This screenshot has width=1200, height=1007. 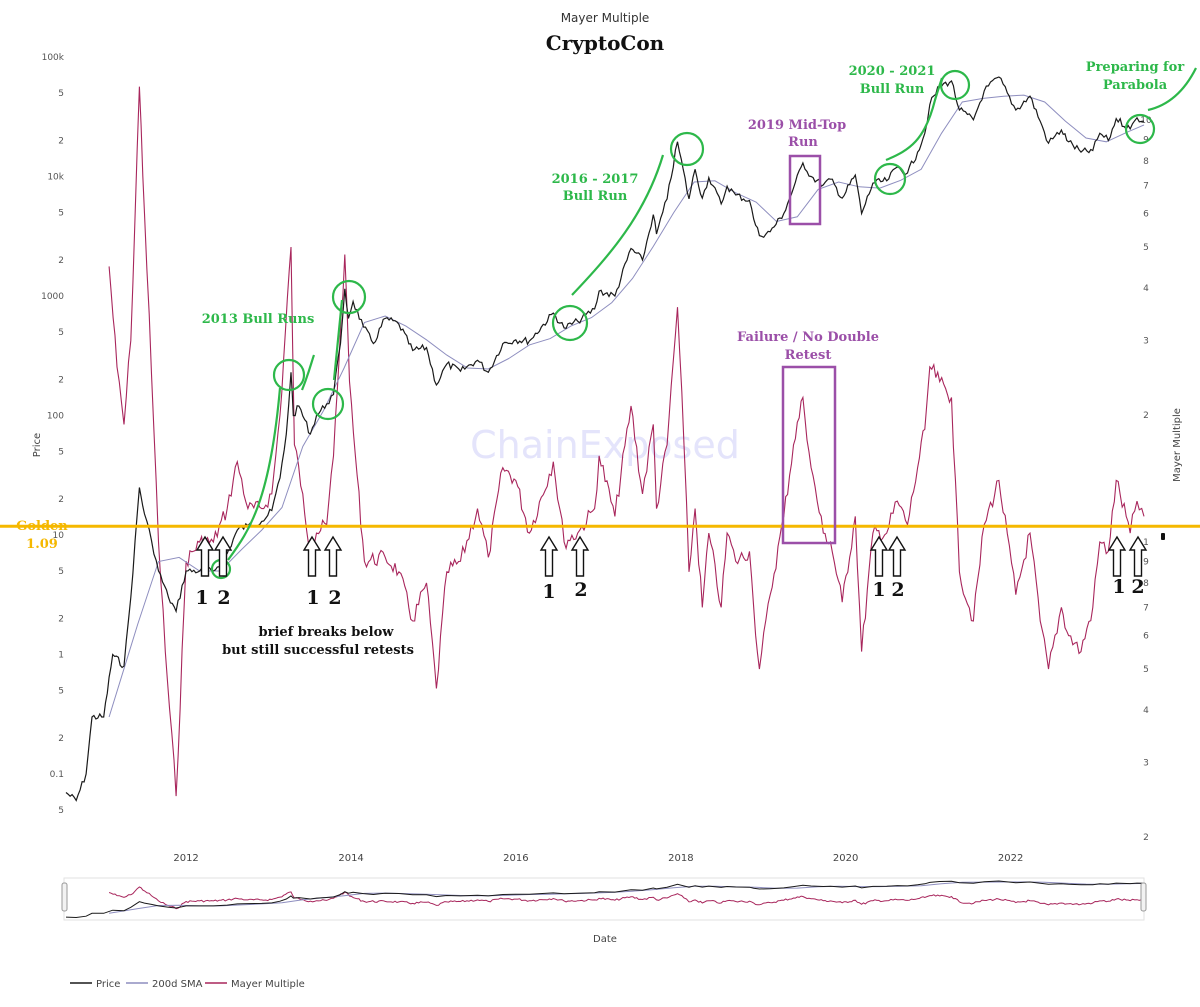 I want to click on chart-subtitle: CryptoCon, so click(x=605, y=43).